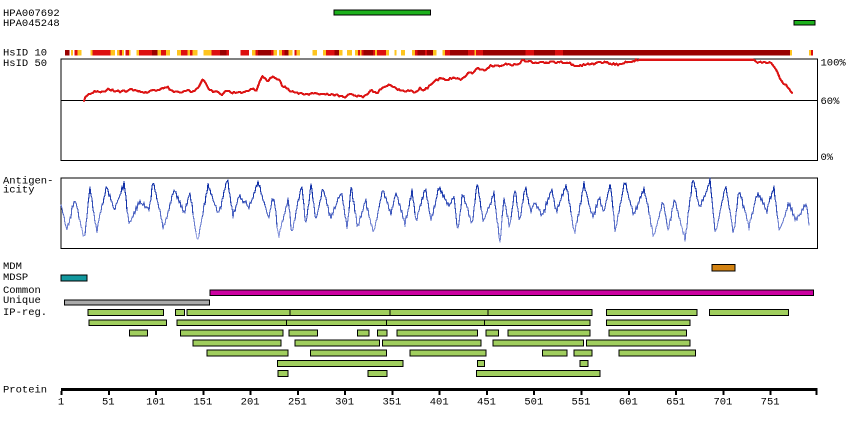  Describe the element at coordinates (12, 267) in the screenshot. I see `svg-text: MDM` at that location.